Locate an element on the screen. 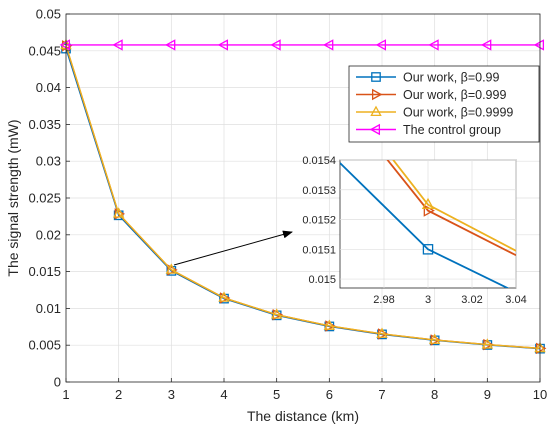 Image resolution: width=550 pixels, height=430 pixels. inset-y-tick-label: 0.015 is located at coordinates (322, 280).